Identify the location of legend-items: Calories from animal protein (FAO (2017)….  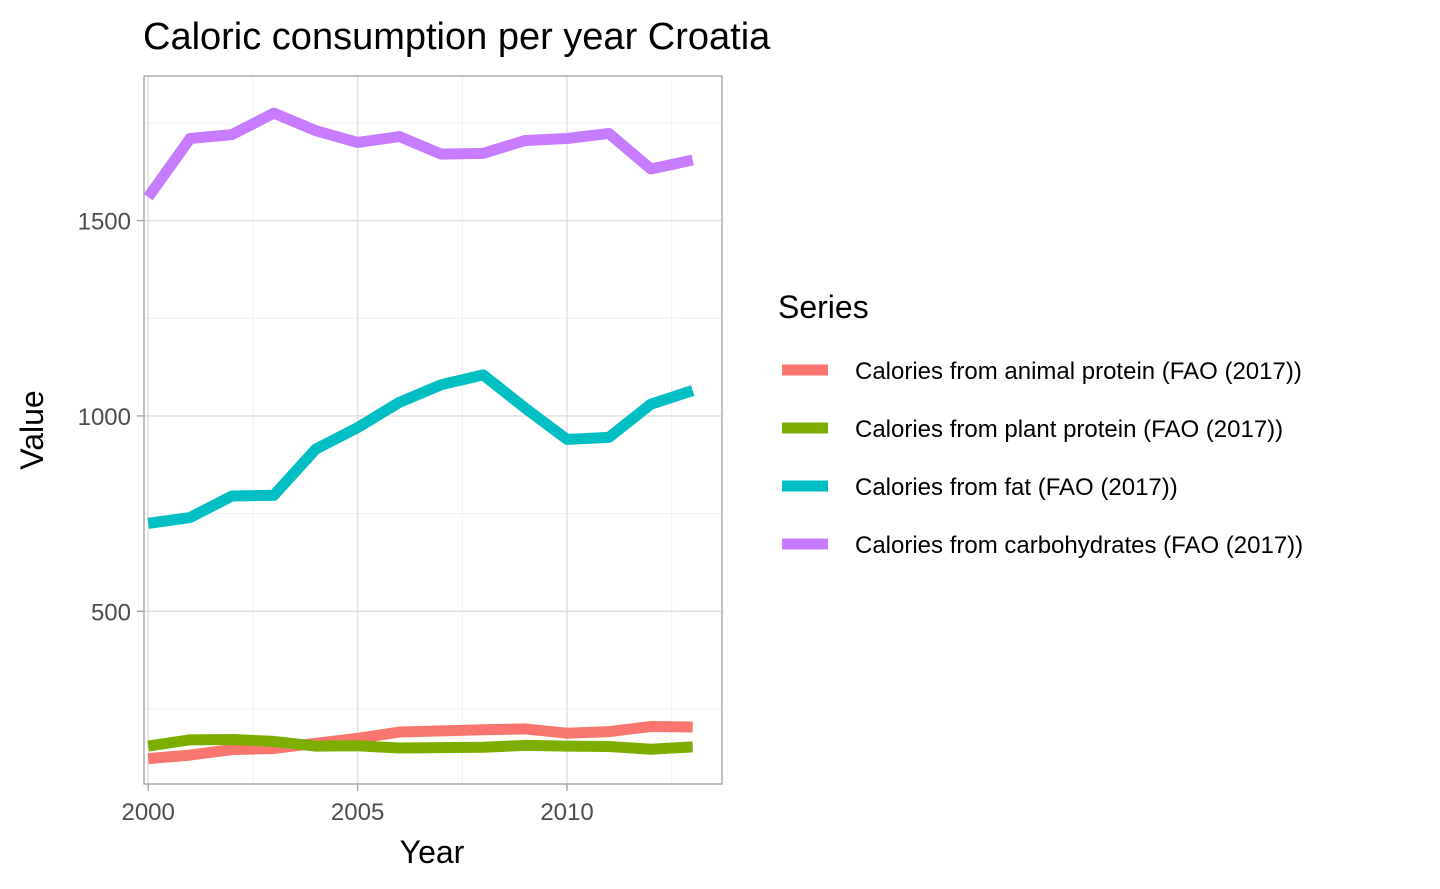
(1042, 458).